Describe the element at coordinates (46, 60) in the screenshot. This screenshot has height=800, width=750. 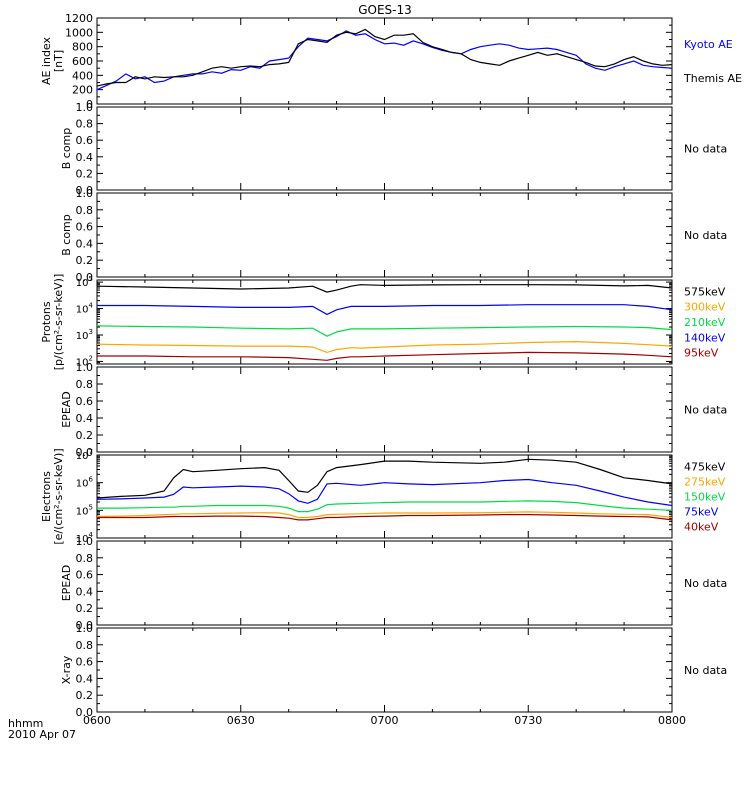
I see `y-axis-label: AE index` at that location.